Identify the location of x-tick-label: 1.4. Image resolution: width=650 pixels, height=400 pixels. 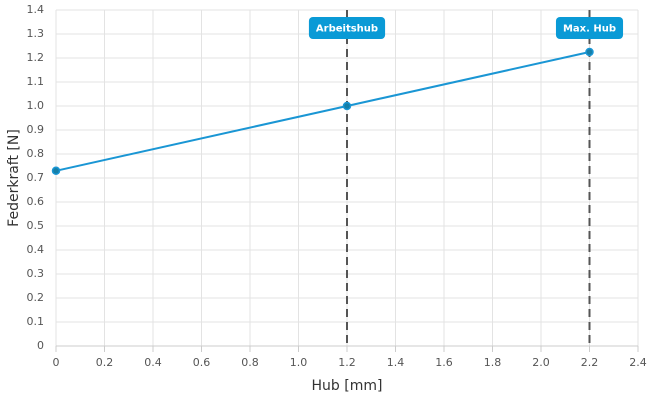
(396, 362).